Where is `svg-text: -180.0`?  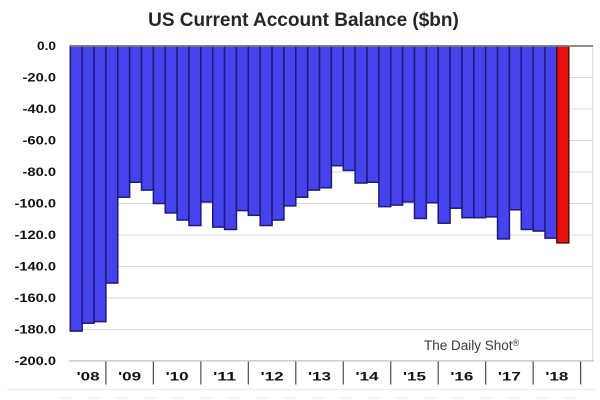
svg-text: -180.0 is located at coordinates (36, 331).